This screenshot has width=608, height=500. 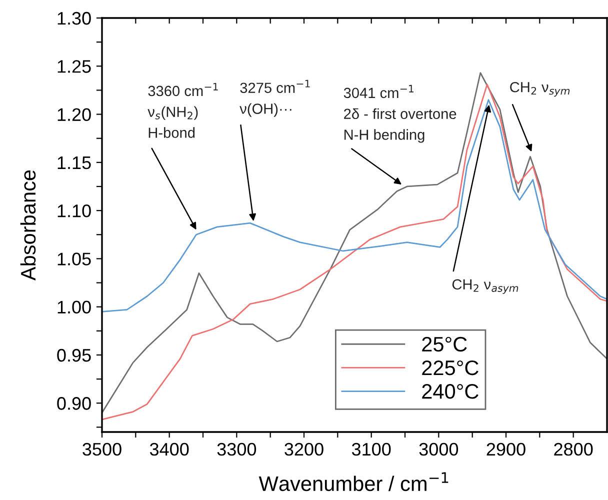 What do you see at coordinates (353, 482) in the screenshot?
I see `x-axis-title: Wavenumber / cm$^{−1}$` at bounding box center [353, 482].